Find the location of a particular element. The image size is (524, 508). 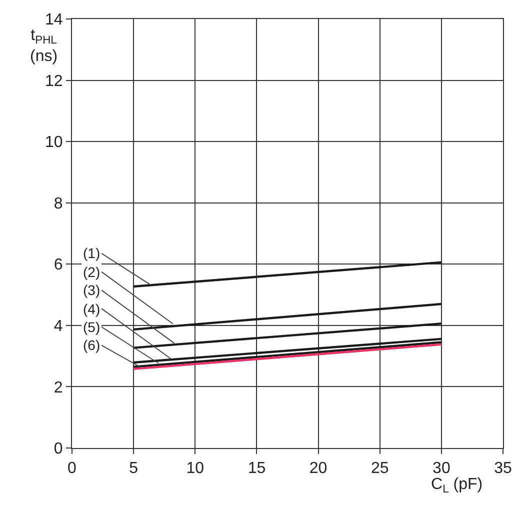

annotation: (2) is located at coordinates (91, 272).